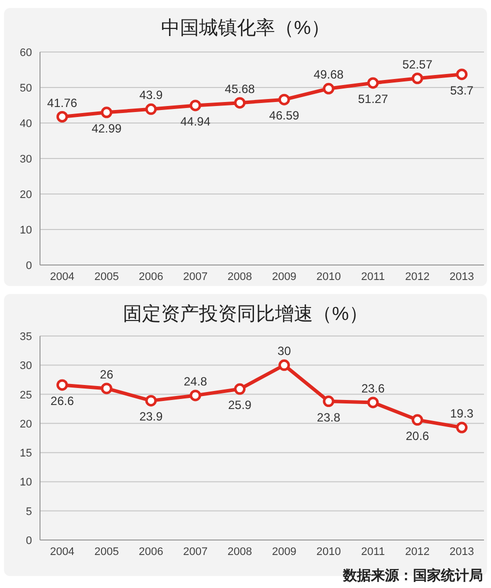 The height and width of the screenshot is (588, 491). Describe the element at coordinates (245, 314) in the screenshot. I see `chart-title: 固定资产投资同比增速（%）` at that location.